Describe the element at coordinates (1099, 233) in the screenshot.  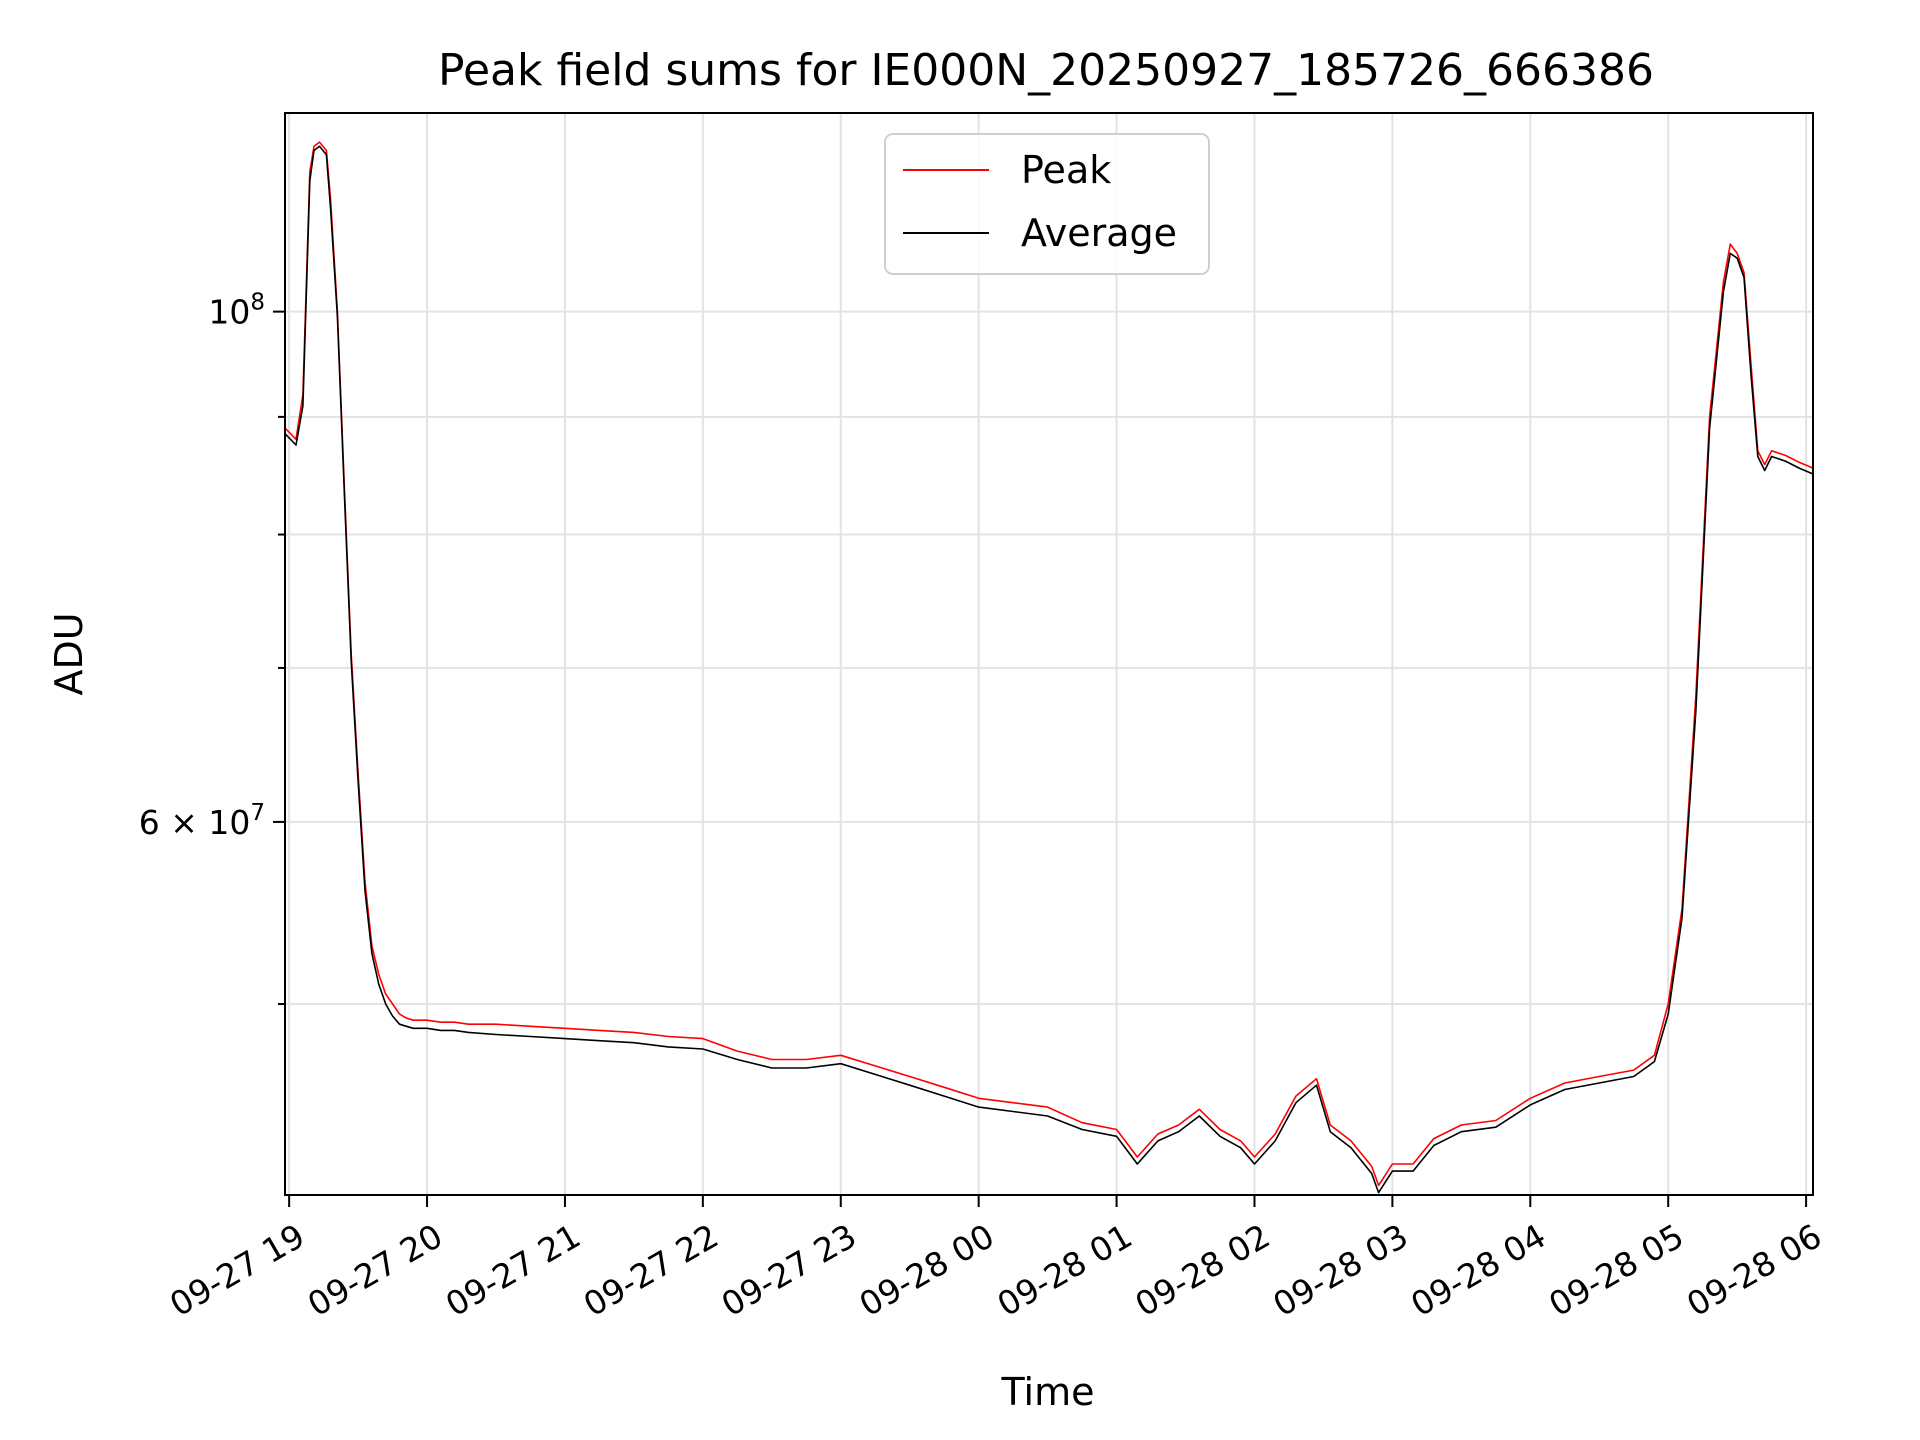
I see `legend-label-average: Average` at that location.